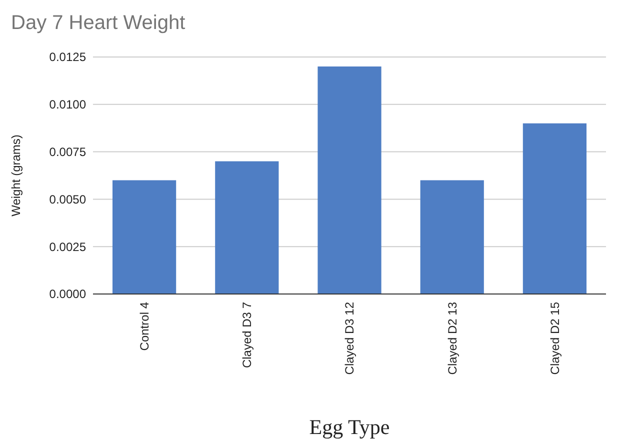  Describe the element at coordinates (67, 199) in the screenshot. I see `y-tick-label: 0.0050` at that location.